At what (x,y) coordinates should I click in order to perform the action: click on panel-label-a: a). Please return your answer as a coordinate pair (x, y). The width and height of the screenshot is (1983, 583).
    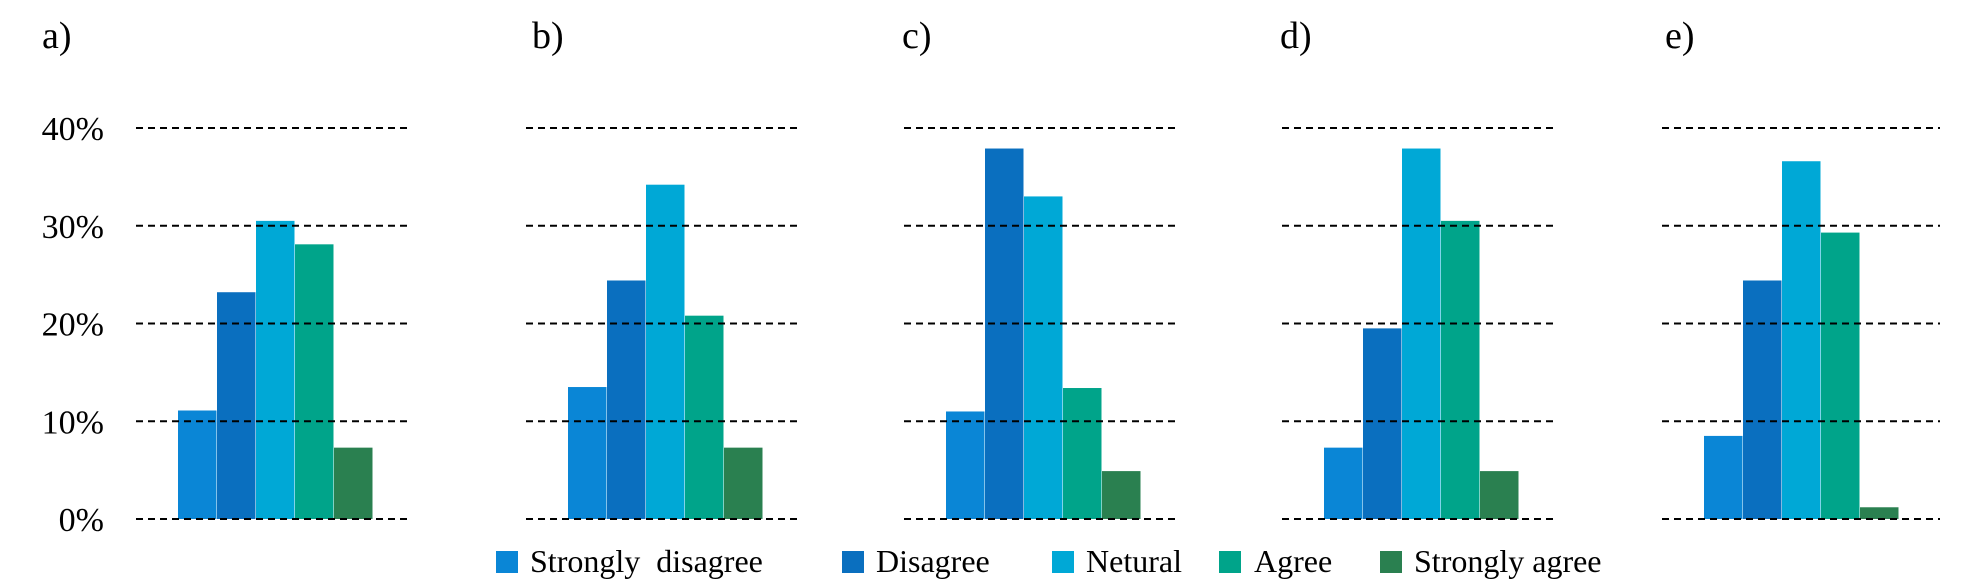
    Looking at the image, I should click on (57, 36).